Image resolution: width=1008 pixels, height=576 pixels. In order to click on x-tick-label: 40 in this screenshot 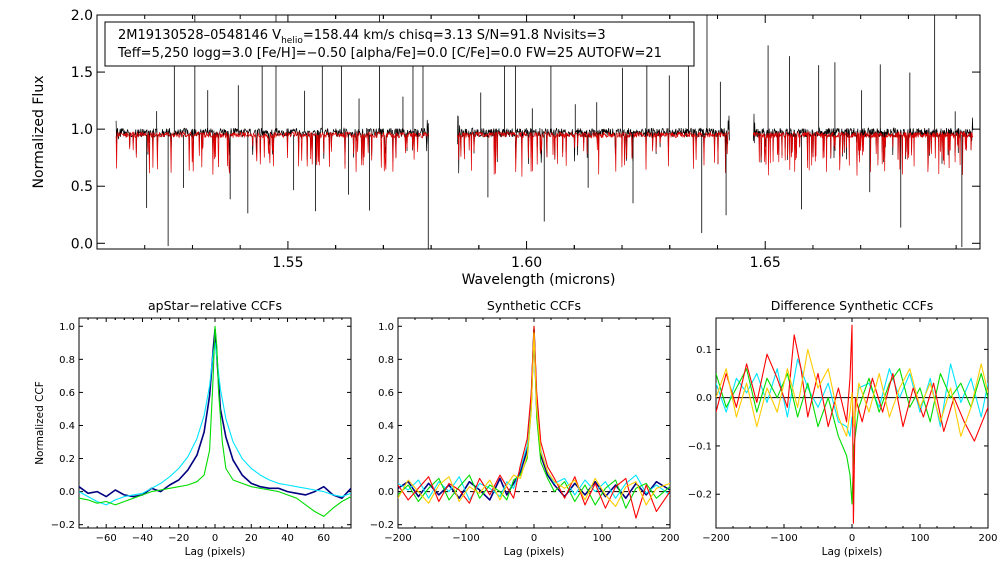, I will do `click(287, 538)`.